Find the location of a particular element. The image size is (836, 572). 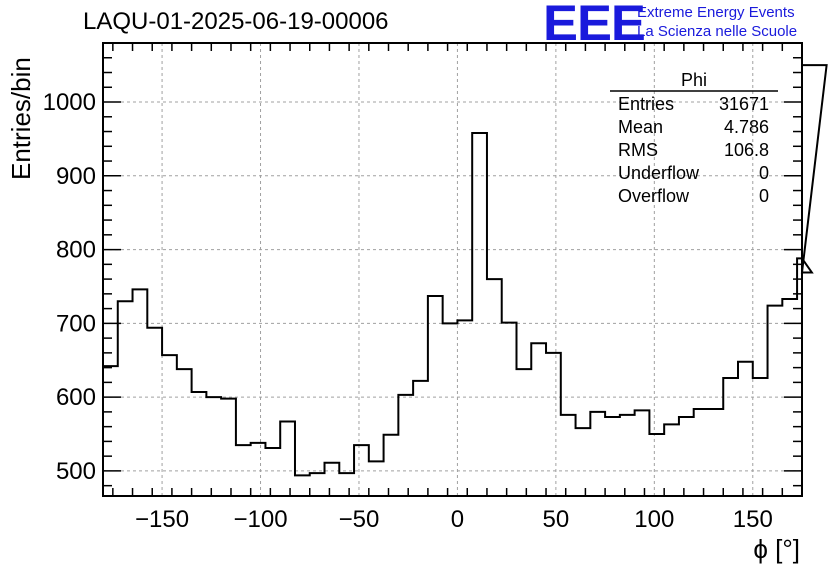

x-tick-label: −100 is located at coordinates (260, 519).